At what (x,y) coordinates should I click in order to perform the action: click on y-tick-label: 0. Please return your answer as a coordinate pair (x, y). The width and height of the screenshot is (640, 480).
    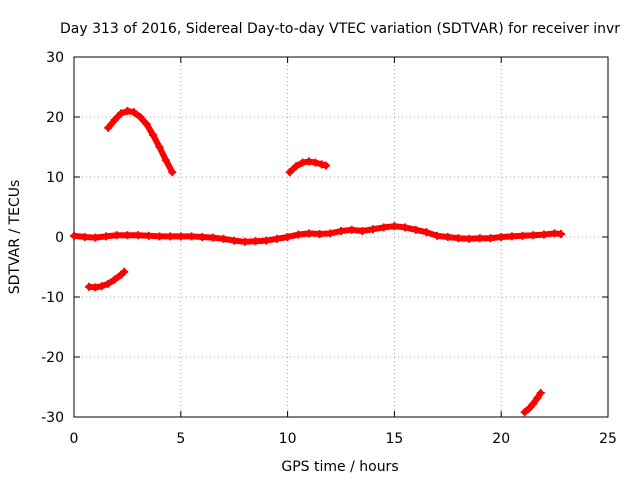
    Looking at the image, I should click on (59, 238).